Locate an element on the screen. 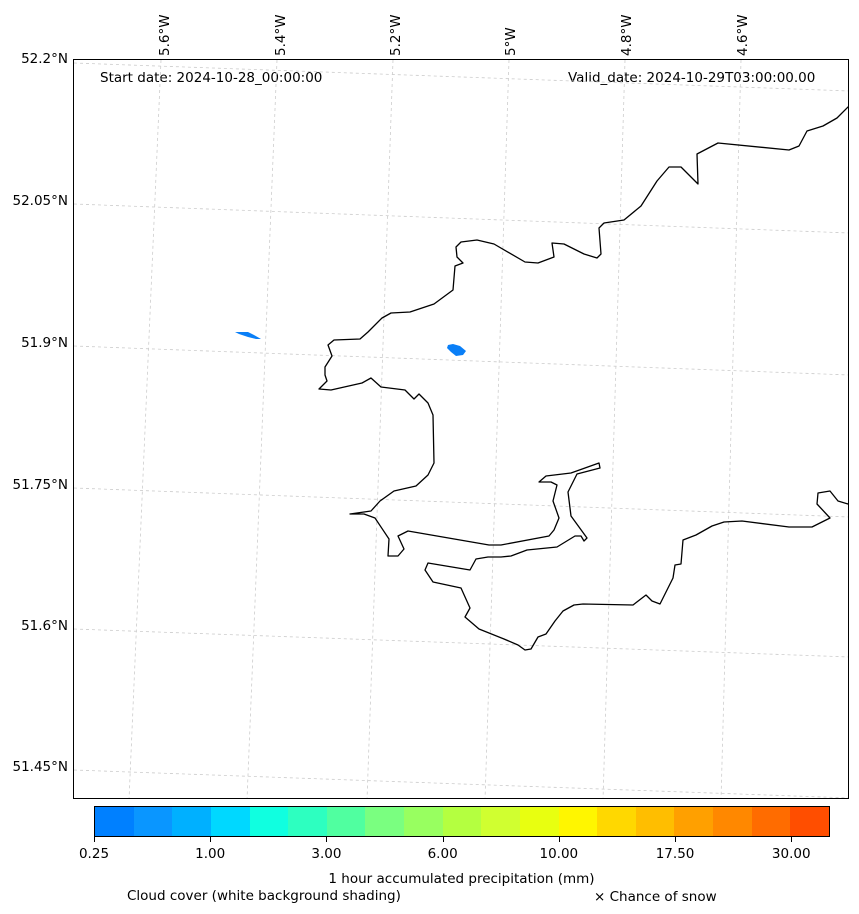 The height and width of the screenshot is (914, 859). valid-date-label: Valid_date: 2024-10-29T03:00:00.00 is located at coordinates (692, 78).